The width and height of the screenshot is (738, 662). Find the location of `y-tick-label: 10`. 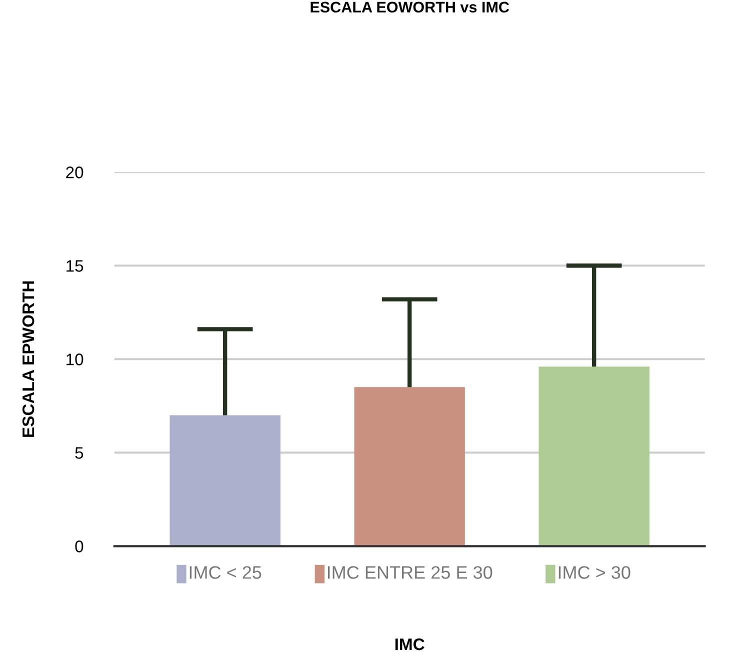

y-tick-label: 10 is located at coordinates (75, 360).